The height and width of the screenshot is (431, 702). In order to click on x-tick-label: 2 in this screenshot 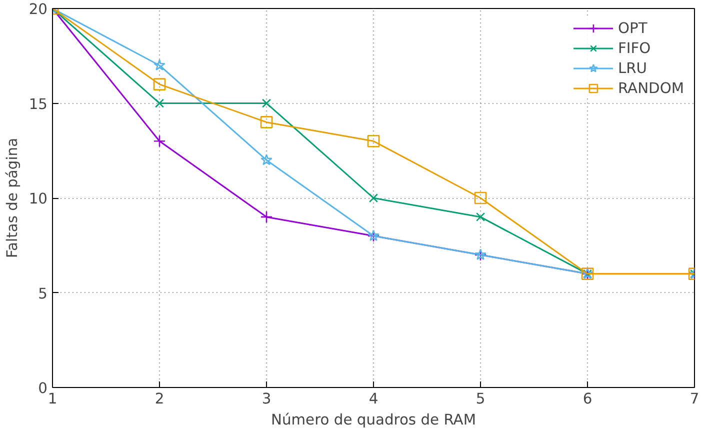, I will do `click(159, 399)`.